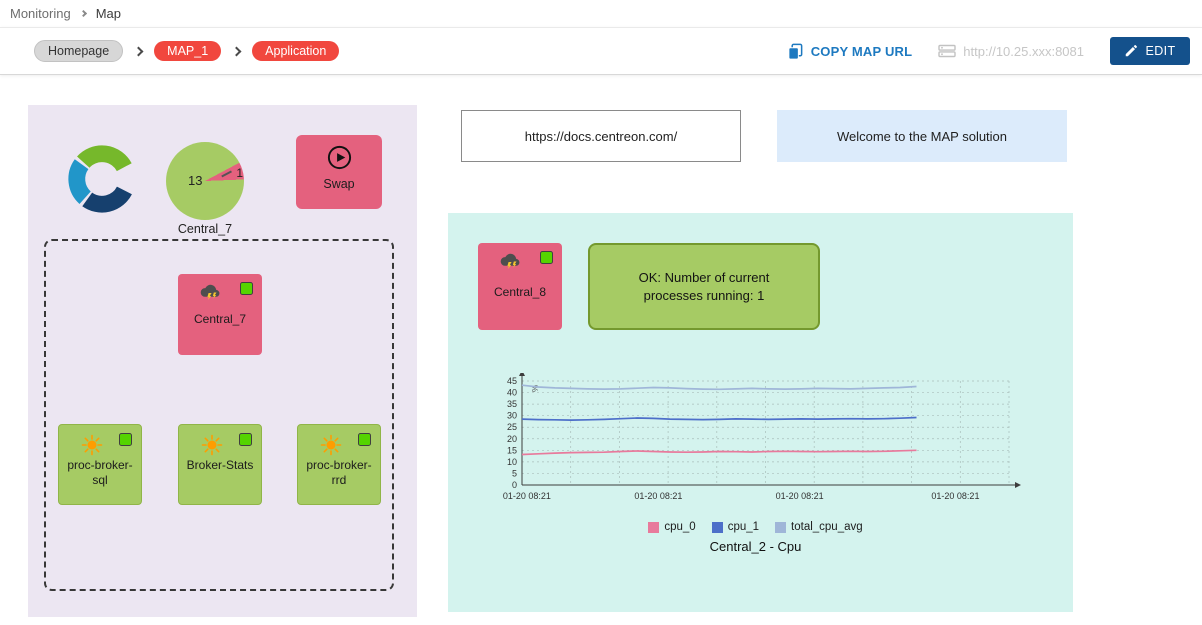  What do you see at coordinates (512, 462) in the screenshot?
I see `svg-text: 10` at bounding box center [512, 462].